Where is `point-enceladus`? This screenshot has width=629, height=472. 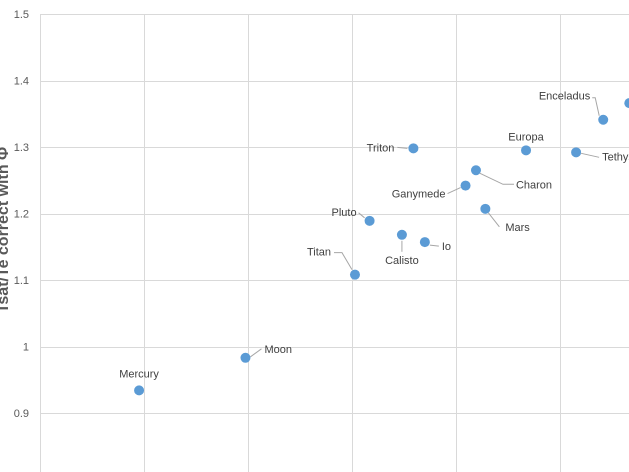
point-enceladus is located at coordinates (603, 119).